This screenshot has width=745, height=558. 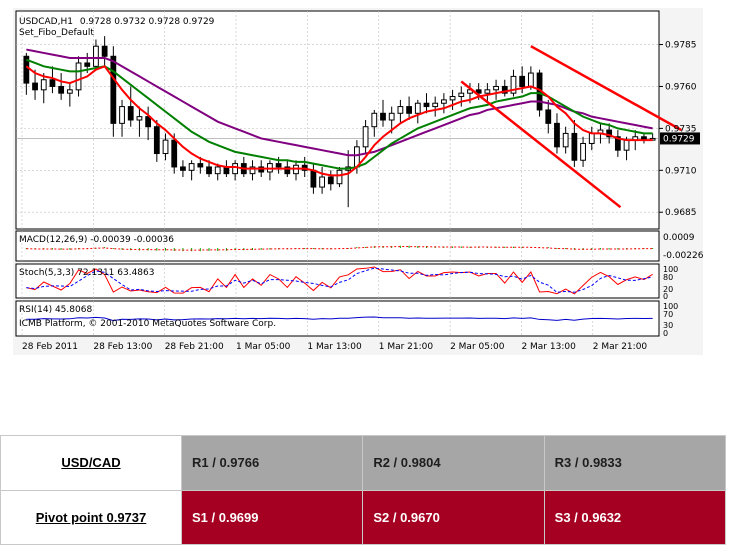 I want to click on macd-signal-line, so click(x=339, y=248).